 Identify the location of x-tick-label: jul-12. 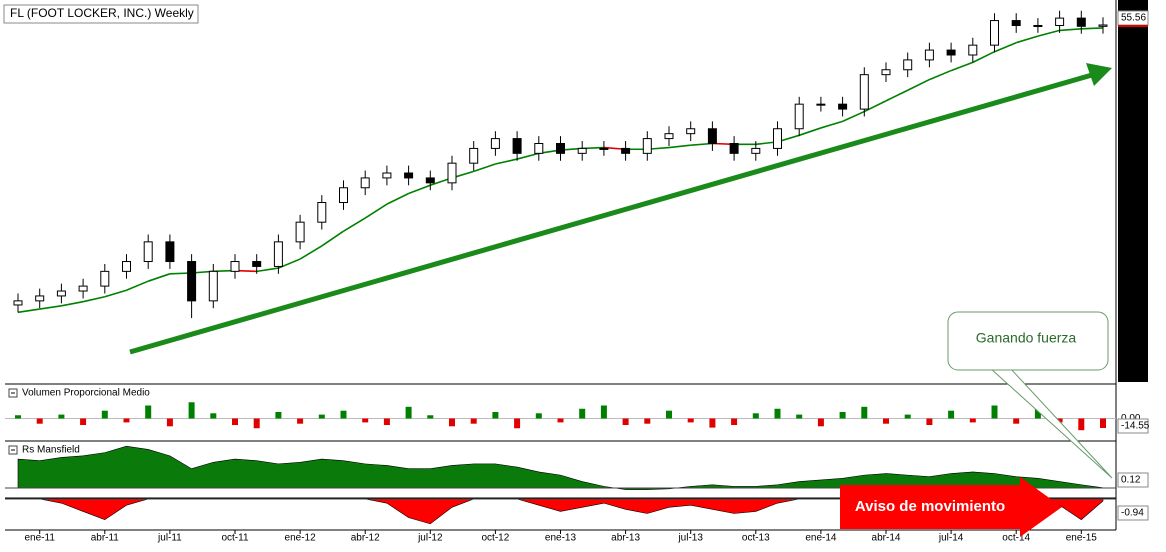
(430, 538).